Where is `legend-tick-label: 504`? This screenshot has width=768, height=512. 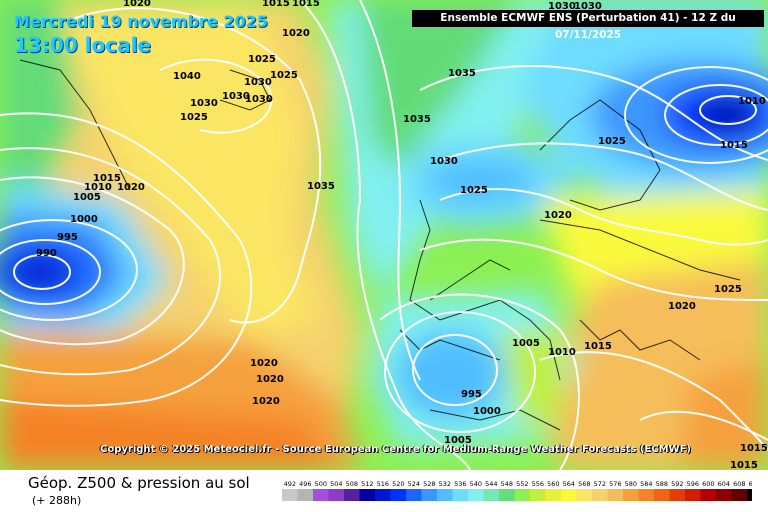
legend-tick-label: 504 is located at coordinates (336, 484).